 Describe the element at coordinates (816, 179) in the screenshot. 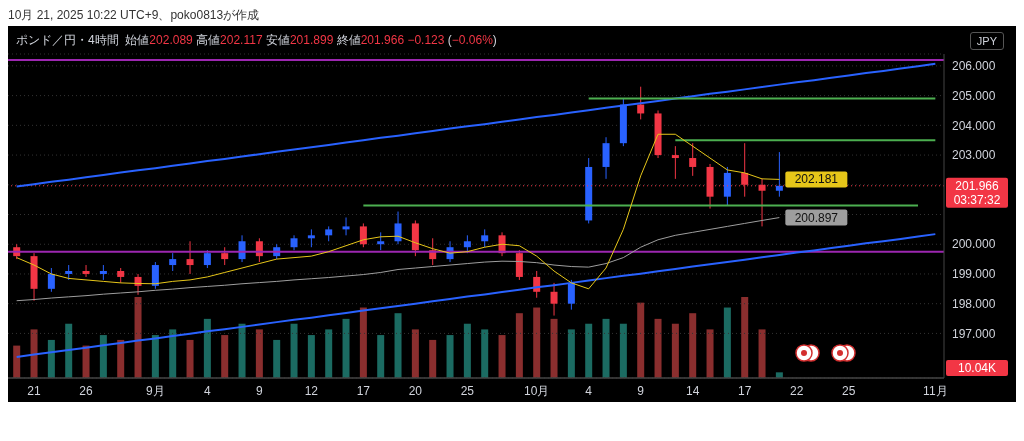

I see `data-label: 202.181` at that location.